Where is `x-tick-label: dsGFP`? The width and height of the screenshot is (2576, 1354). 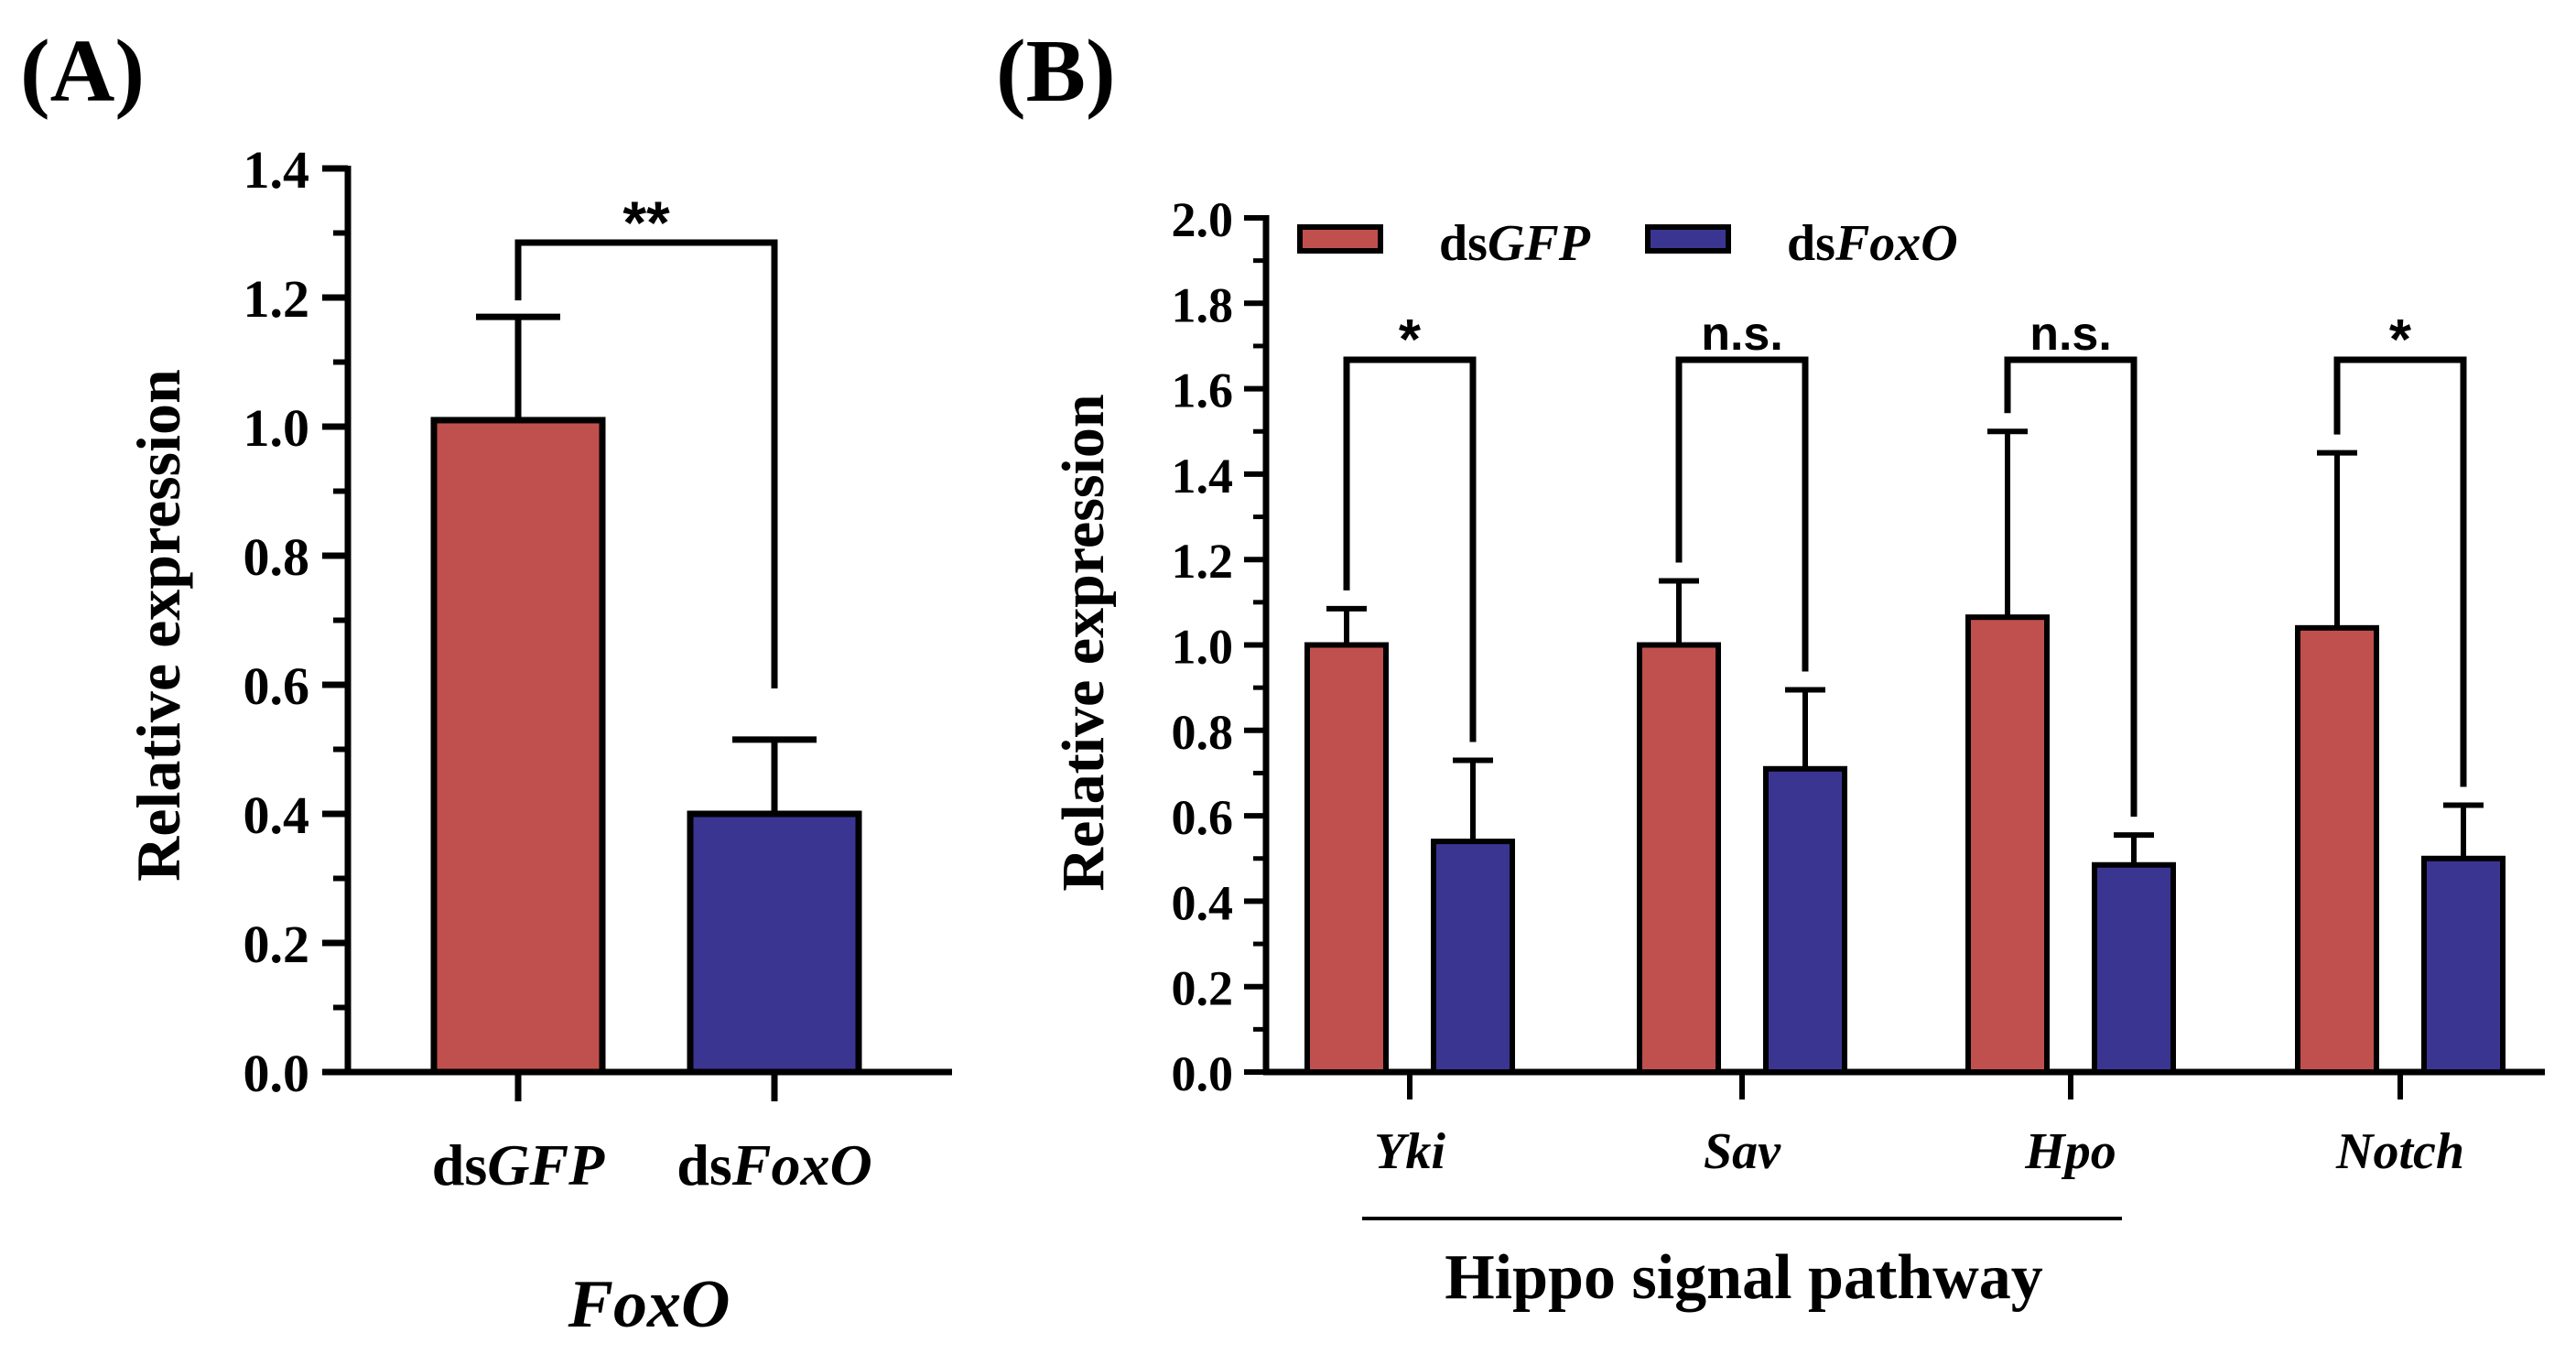 x-tick-label: dsGFP is located at coordinates (519, 1164).